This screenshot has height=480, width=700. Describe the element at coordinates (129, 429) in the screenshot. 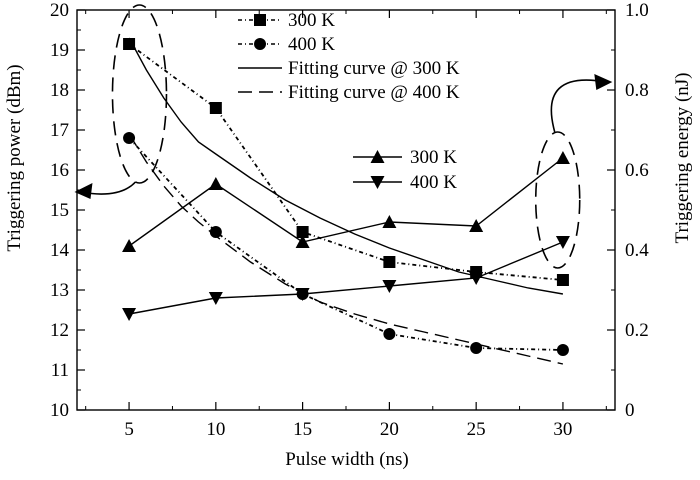

I see `x-tick-label: 5` at that location.